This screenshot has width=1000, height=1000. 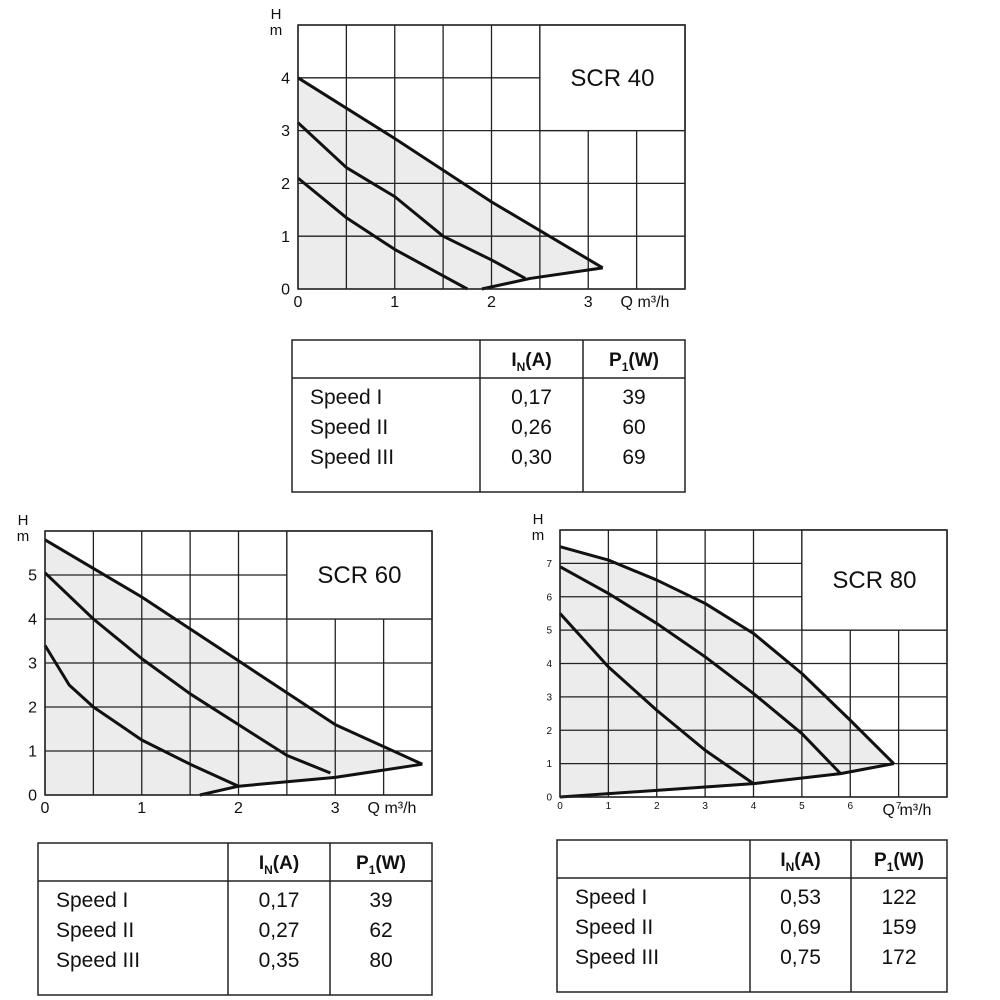 What do you see at coordinates (898, 897) in the screenshot?
I see `table-cell: 122` at bounding box center [898, 897].